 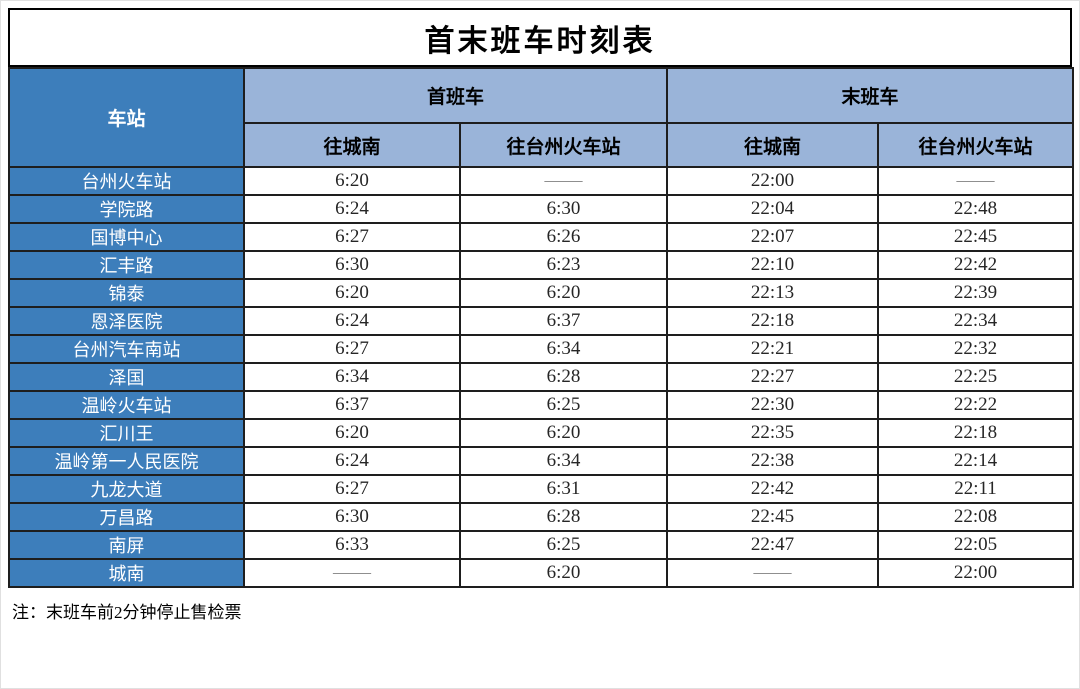 What do you see at coordinates (563, 145) in the screenshot?
I see `column-header-first-to-taizhou: 往台州火车站` at bounding box center [563, 145].